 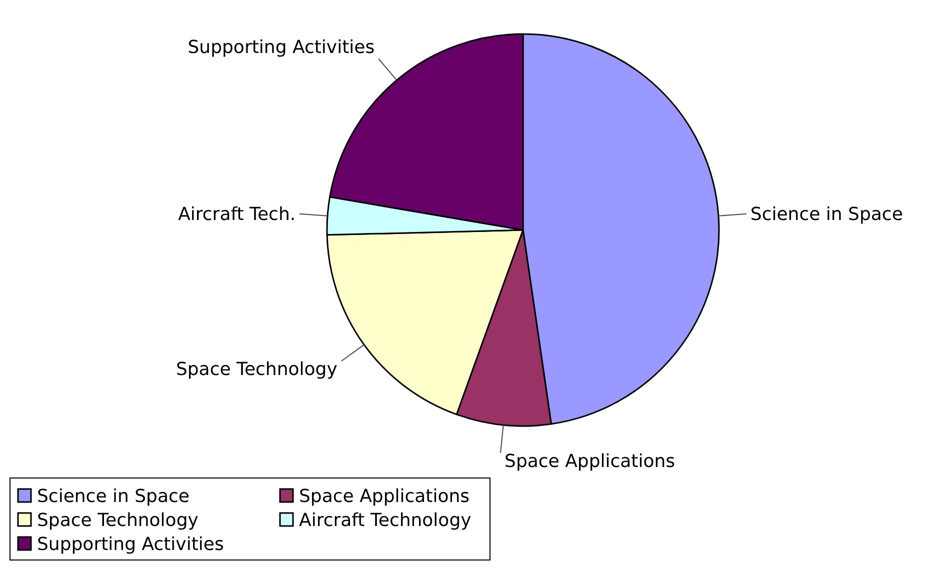 What do you see at coordinates (118, 520) in the screenshot?
I see `legend-label: Space Technology` at bounding box center [118, 520].